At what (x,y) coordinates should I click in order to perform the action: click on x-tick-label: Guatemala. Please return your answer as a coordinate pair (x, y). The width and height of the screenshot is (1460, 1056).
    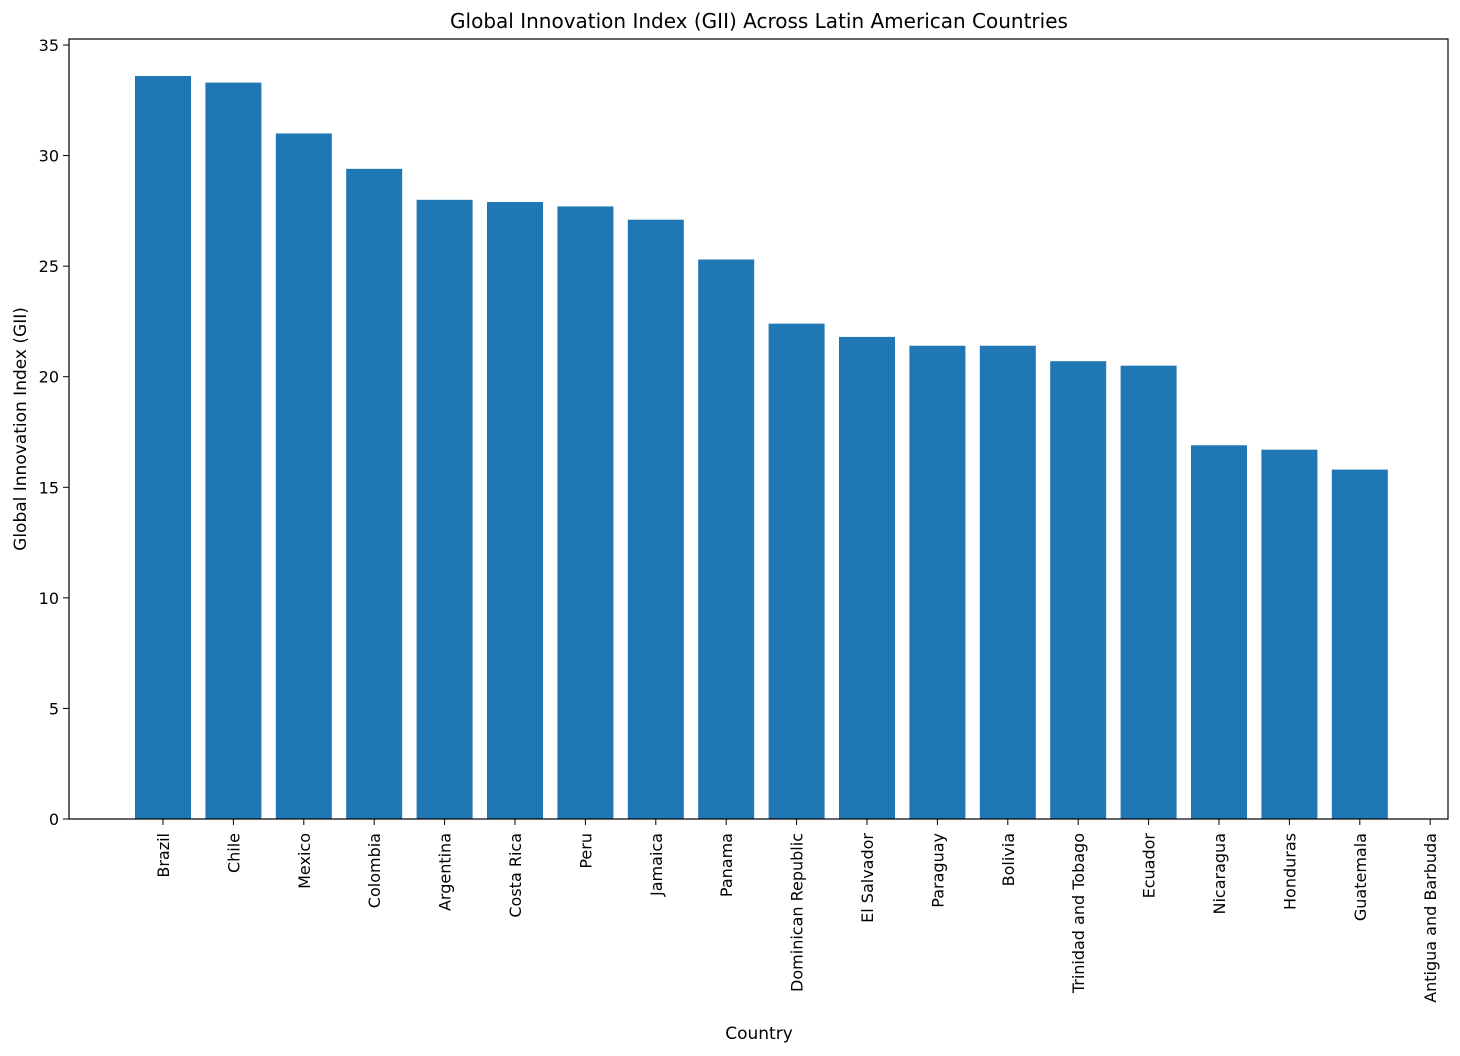
    Looking at the image, I should click on (1360, 877).